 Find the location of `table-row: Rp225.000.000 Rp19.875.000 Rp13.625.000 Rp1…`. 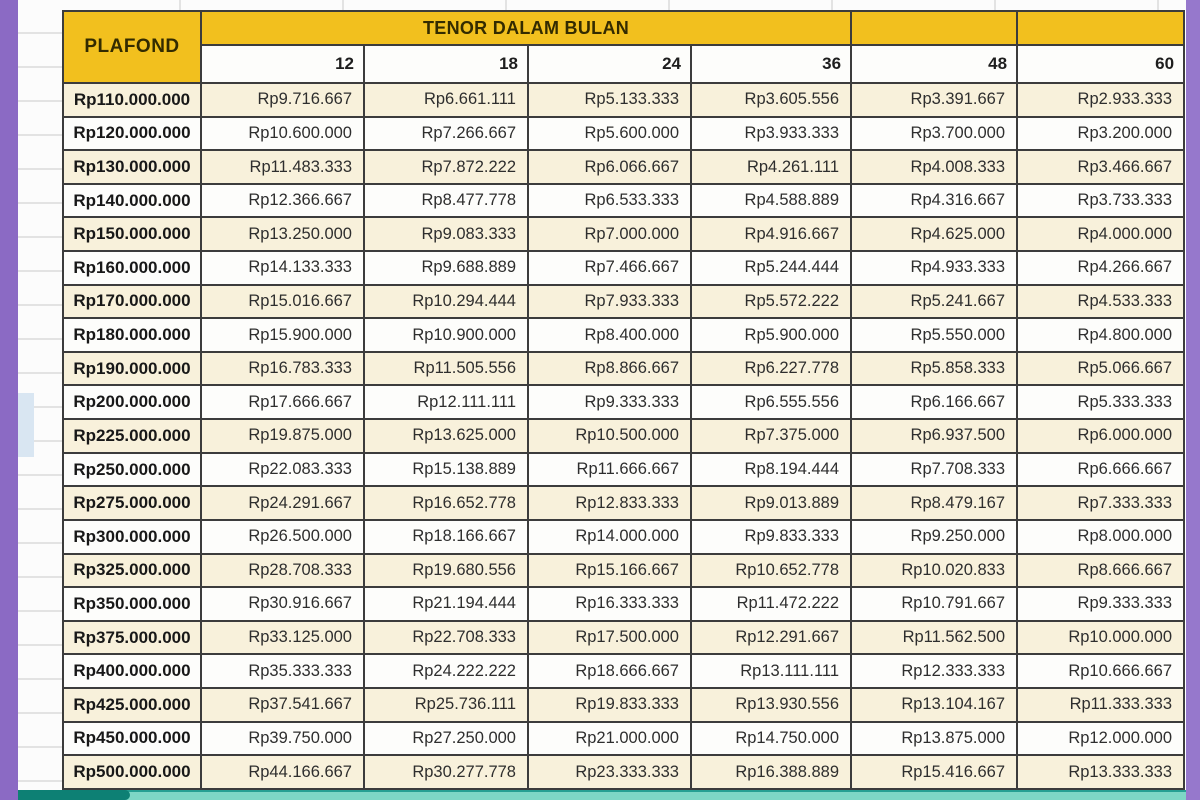

table-row: Rp225.000.000 Rp19.875.000 Rp13.625.000 Rp1… is located at coordinates (624, 436).